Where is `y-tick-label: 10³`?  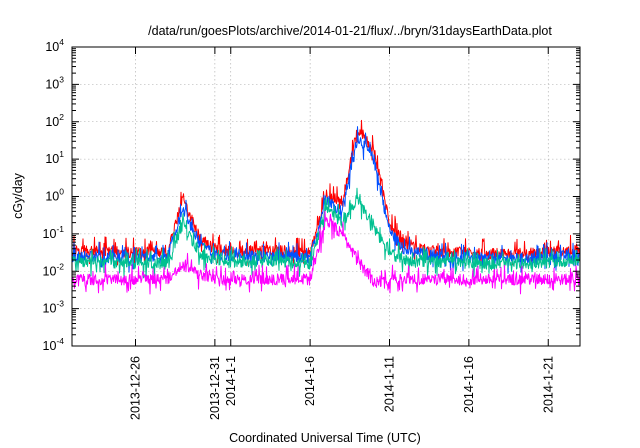
y-tick-label: 10³ is located at coordinates (54, 82).